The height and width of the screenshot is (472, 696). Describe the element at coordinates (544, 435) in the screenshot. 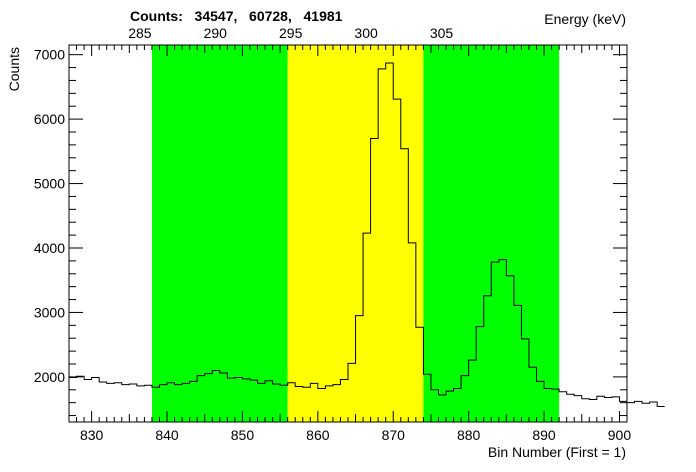

I see `x-tick-label: 890` at that location.